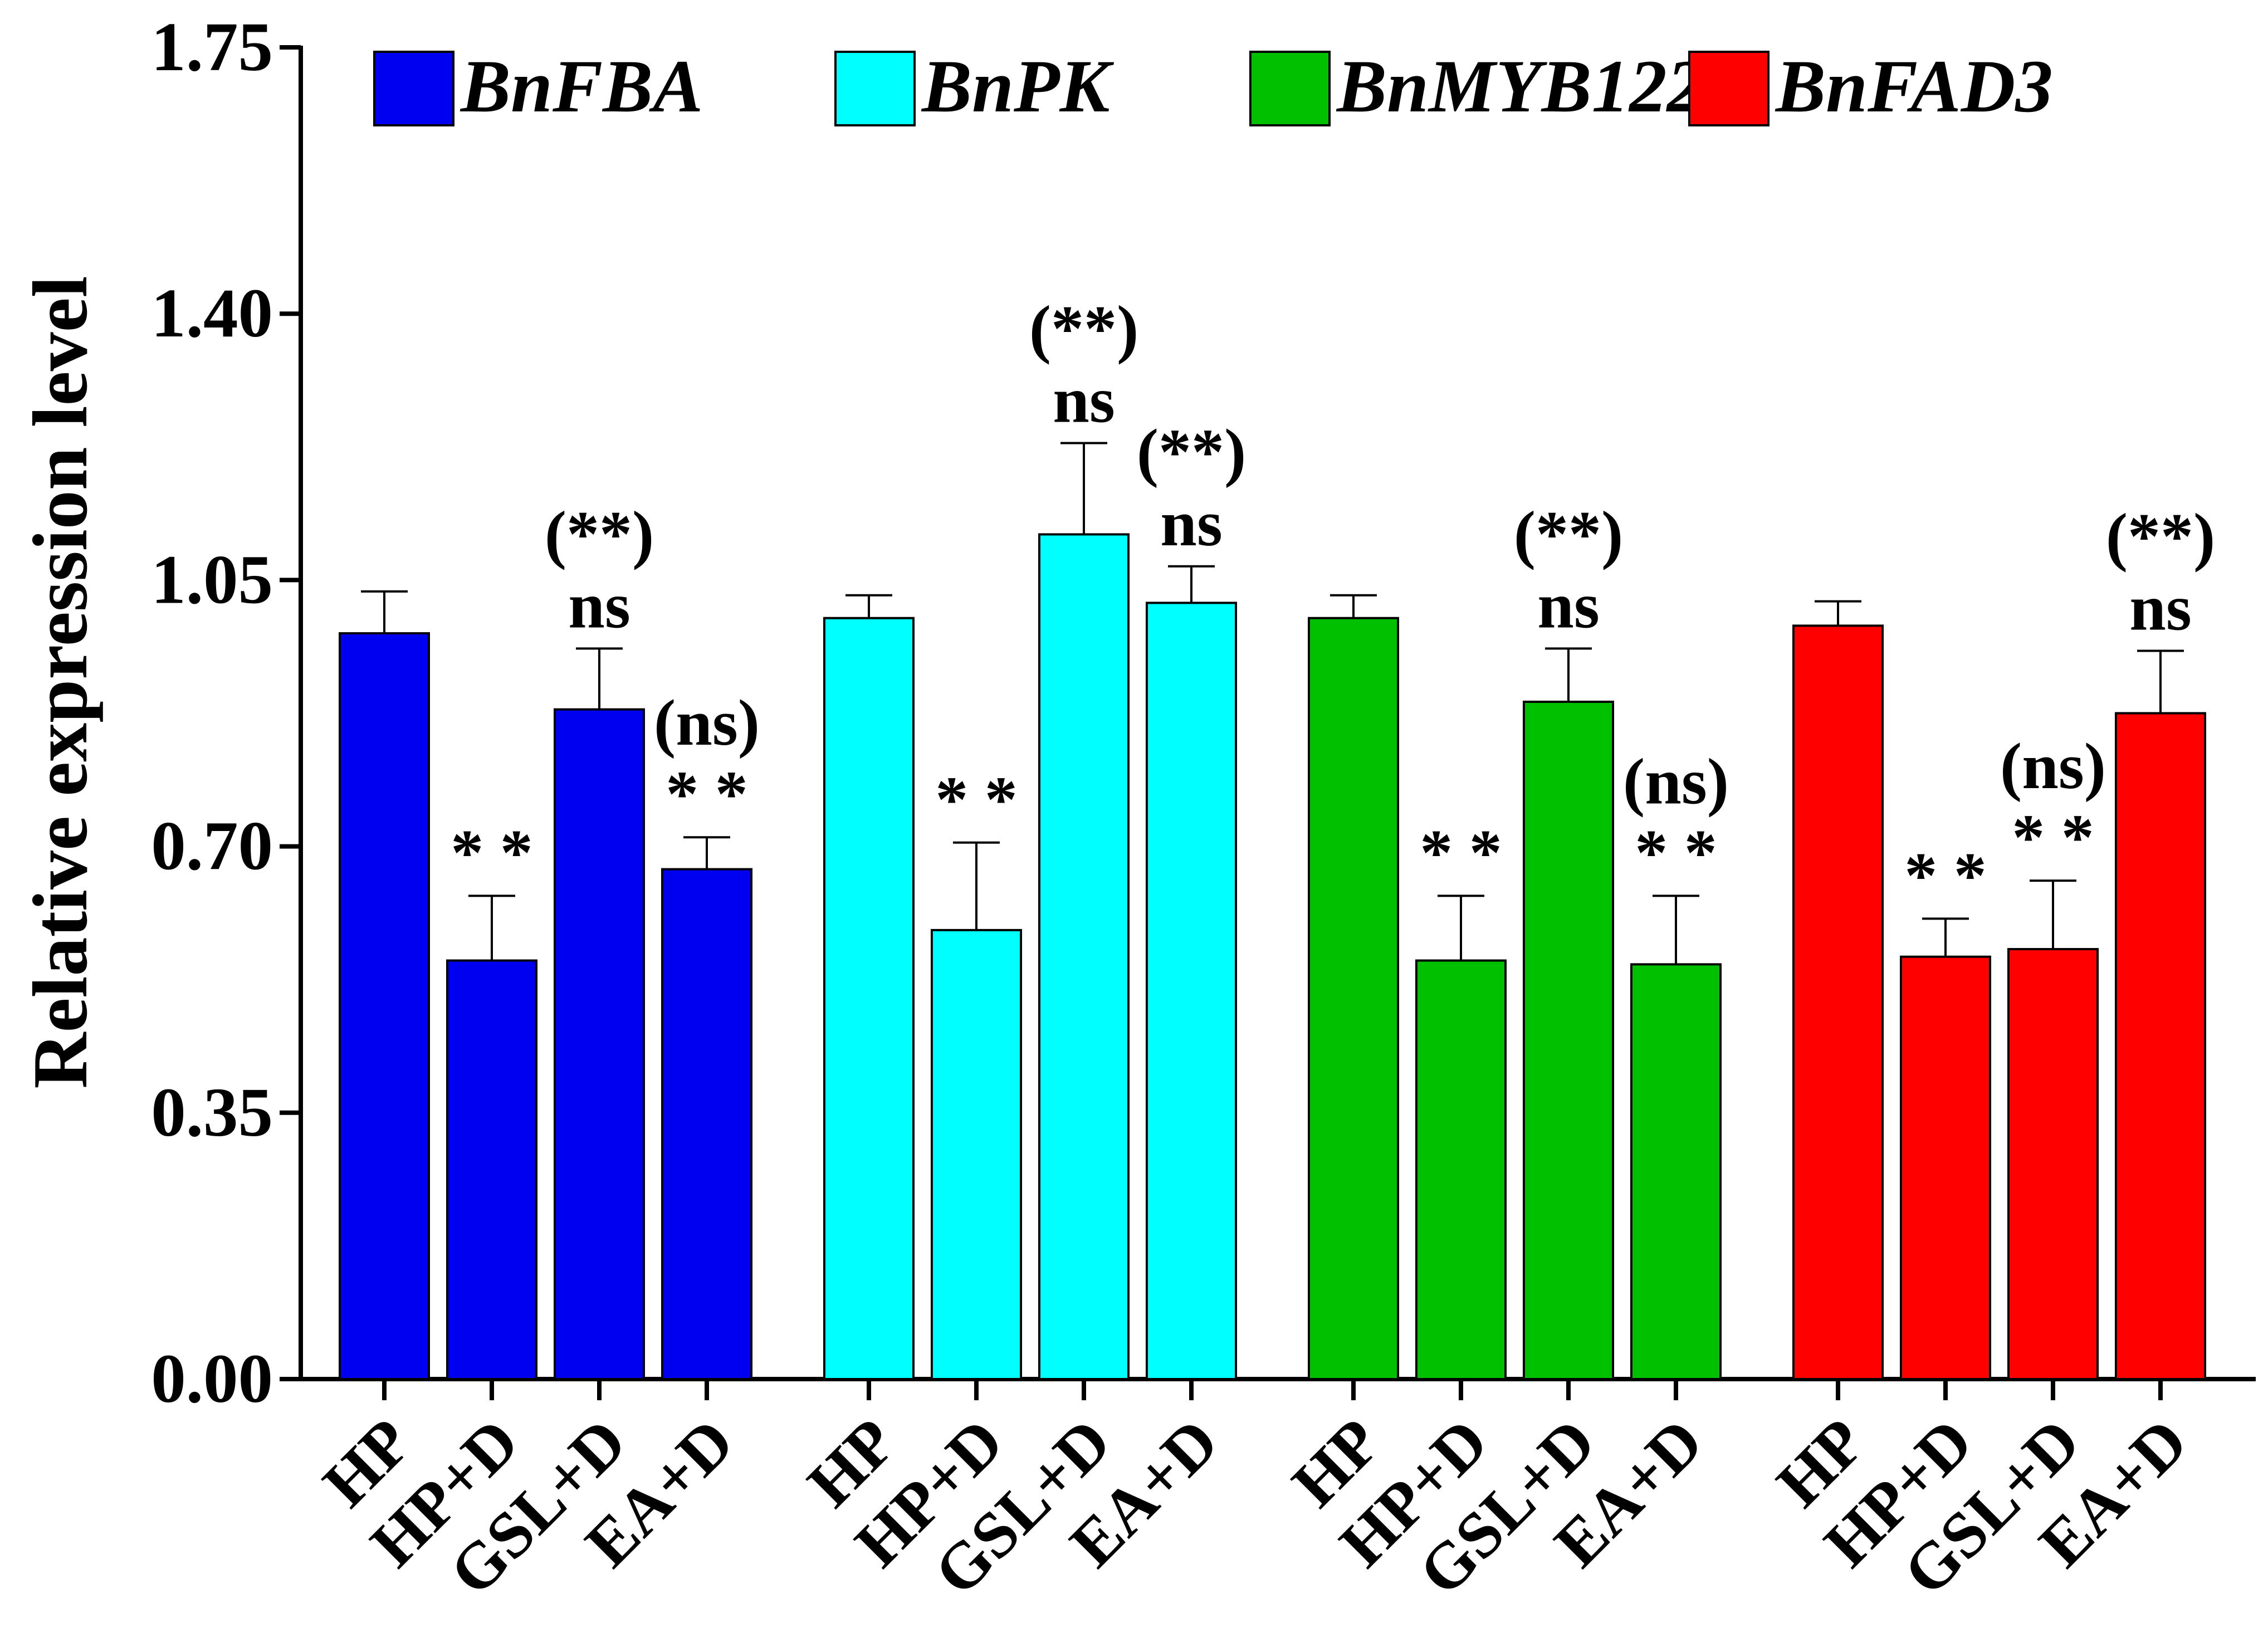 The image size is (2268, 1652). Describe the element at coordinates (581, 86) in the screenshot. I see `legend-label: BnFBA` at that location.